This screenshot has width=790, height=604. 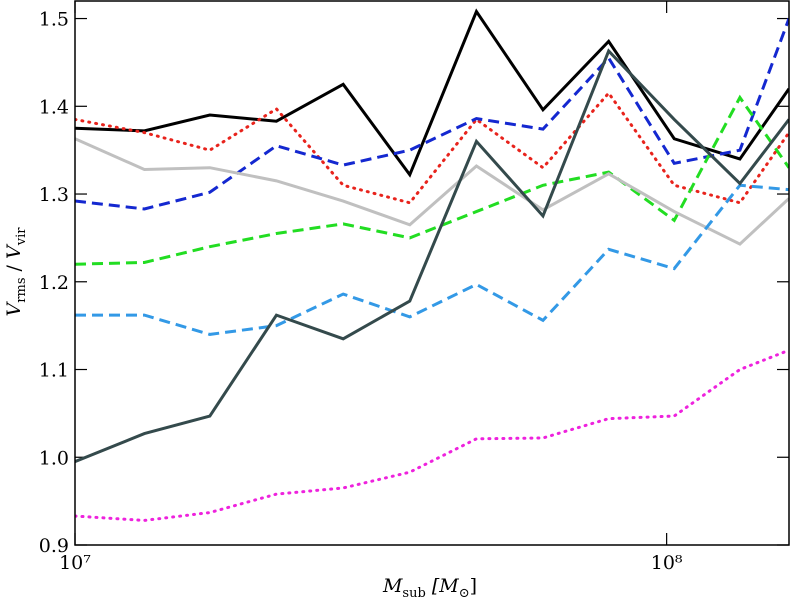 I want to click on y-label-part: rms, so click(x=21, y=289).